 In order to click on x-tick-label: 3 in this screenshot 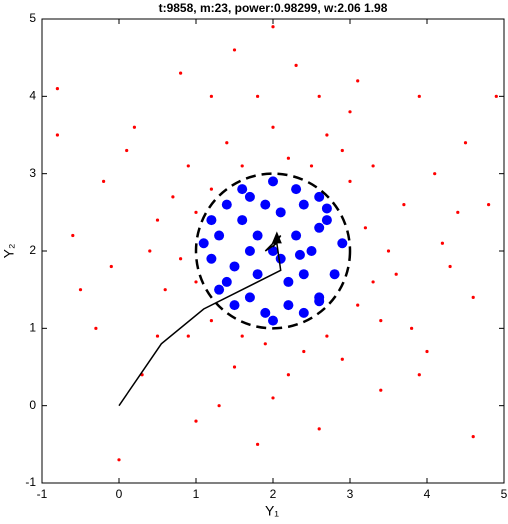, I will do `click(350, 494)`.